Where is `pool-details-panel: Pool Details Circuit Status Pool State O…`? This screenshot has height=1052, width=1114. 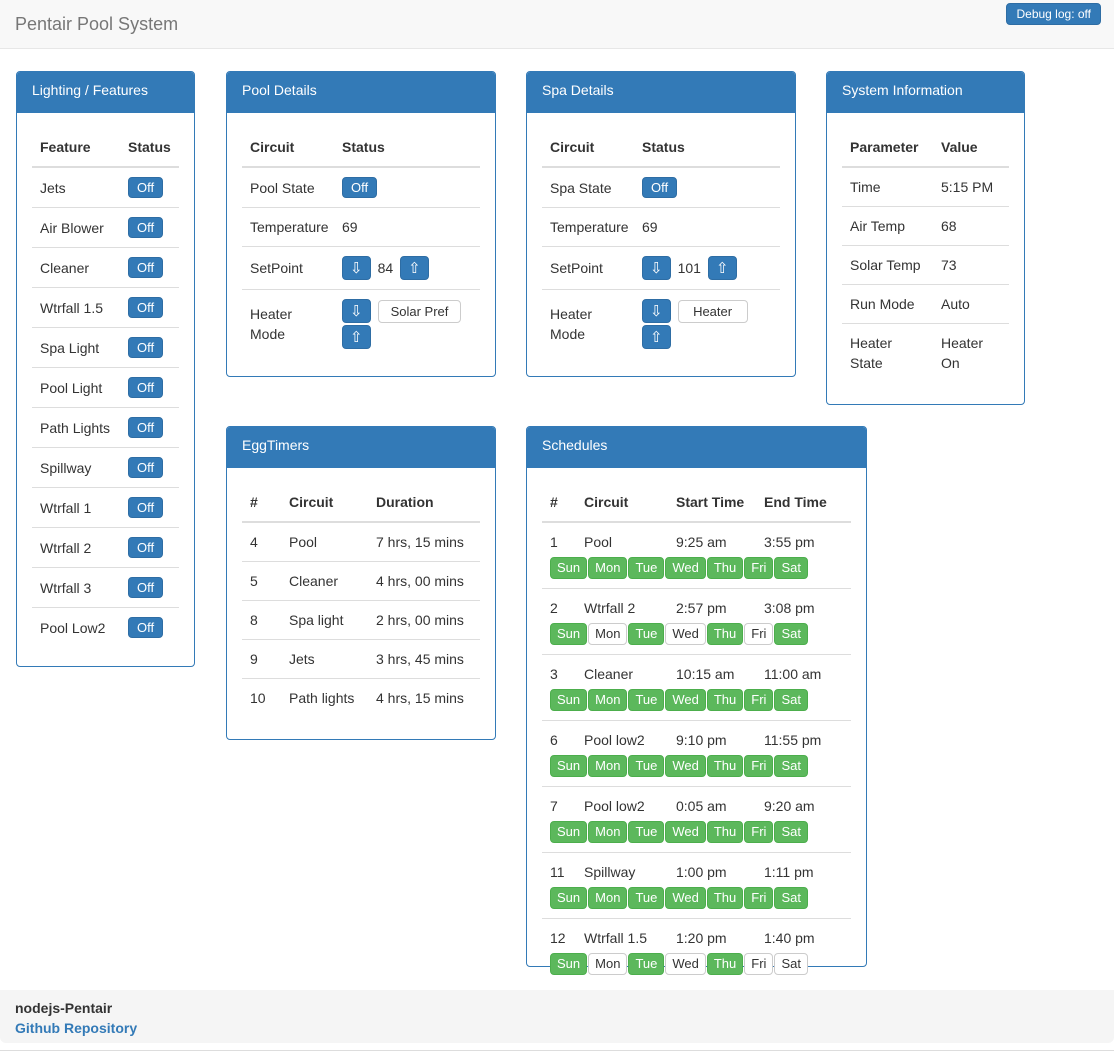
pool-details-panel: Pool Details Circuit Status Pool State O… is located at coordinates (361, 224).